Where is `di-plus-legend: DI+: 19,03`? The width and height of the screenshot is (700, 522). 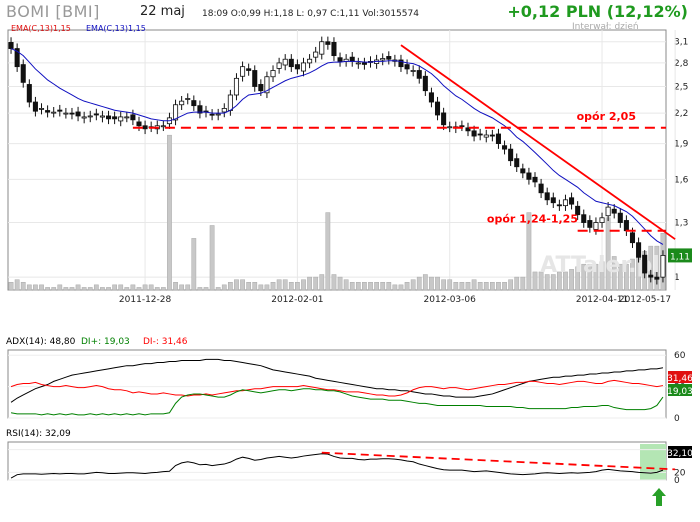
di-plus-legend: DI+: 19,03 is located at coordinates (105, 342).